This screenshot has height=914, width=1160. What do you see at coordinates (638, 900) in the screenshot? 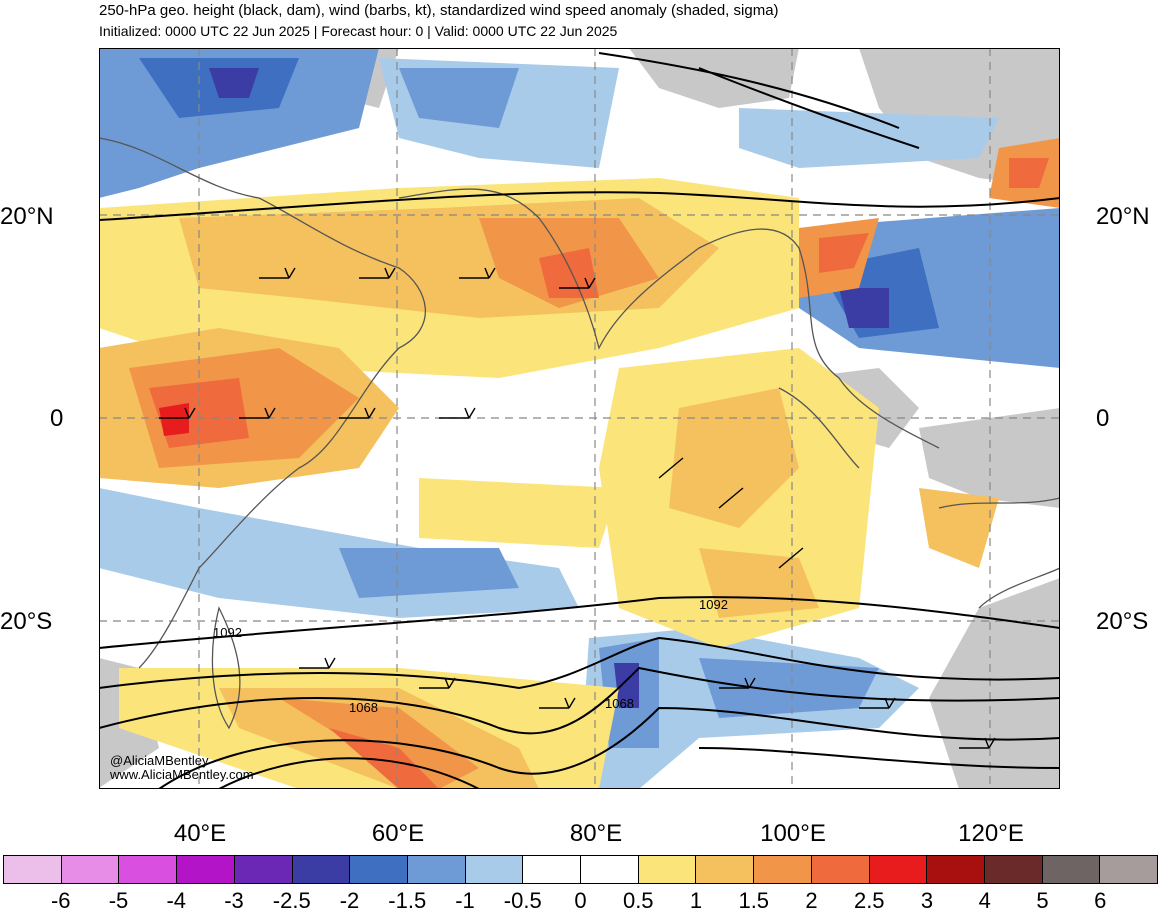
I see `colorbar-tick-label: 0.5` at bounding box center [638, 900].